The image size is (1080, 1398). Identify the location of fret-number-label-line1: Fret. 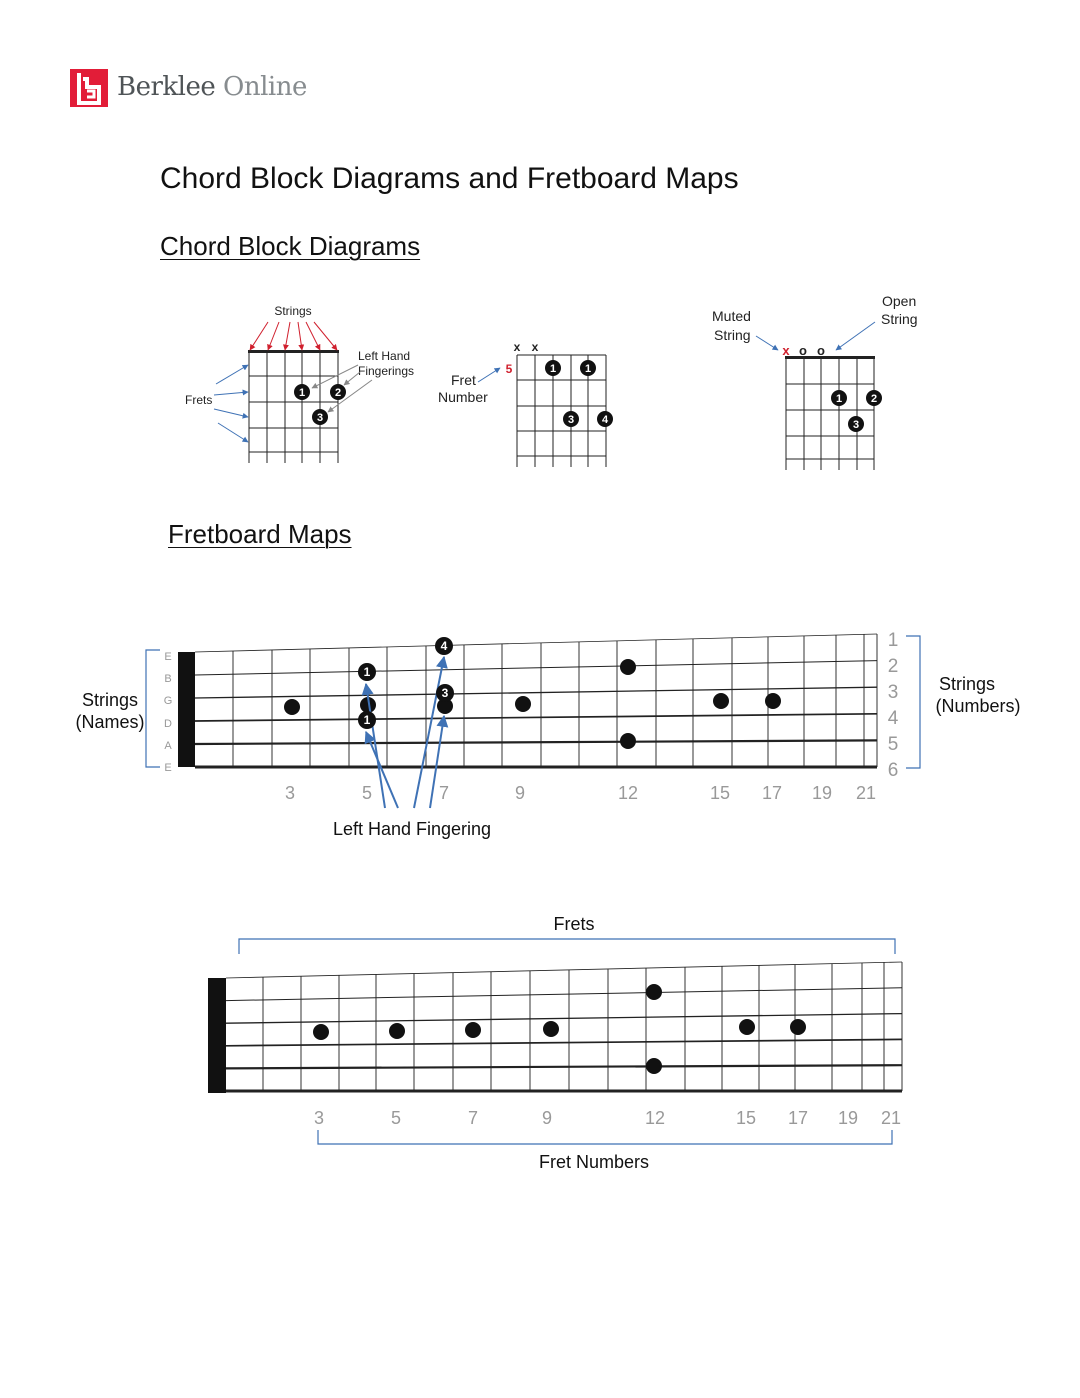
(463, 380).